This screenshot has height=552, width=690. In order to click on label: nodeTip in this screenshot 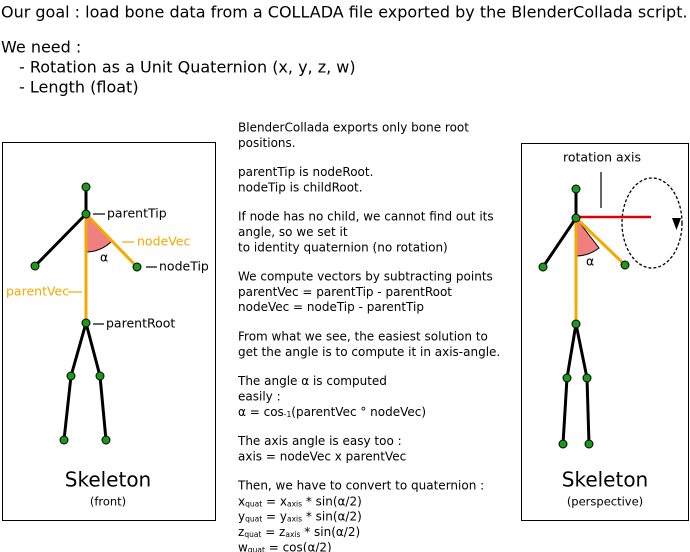, I will do `click(184, 266)`.